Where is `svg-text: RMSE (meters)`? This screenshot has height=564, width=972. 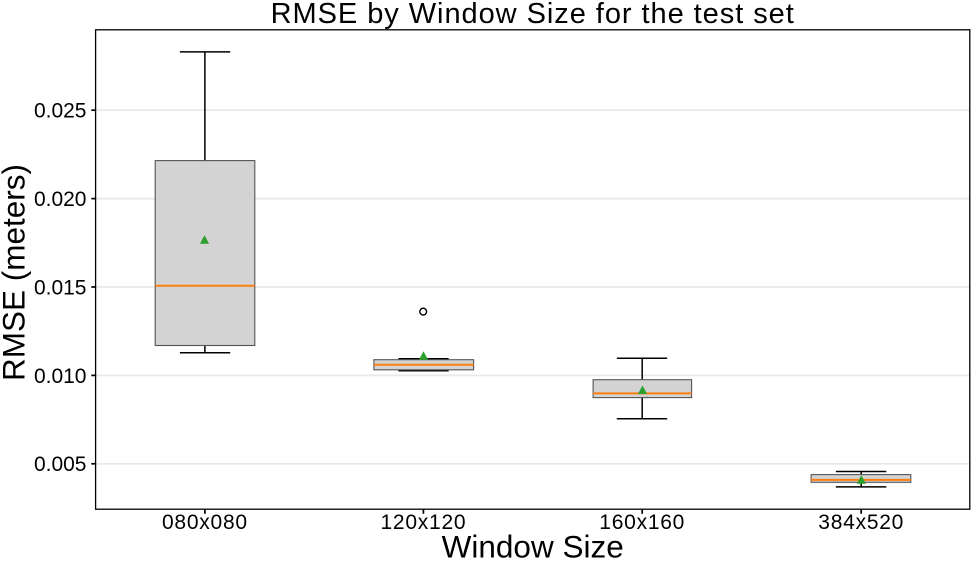 svg-text: RMSE (meters) is located at coordinates (16, 272).